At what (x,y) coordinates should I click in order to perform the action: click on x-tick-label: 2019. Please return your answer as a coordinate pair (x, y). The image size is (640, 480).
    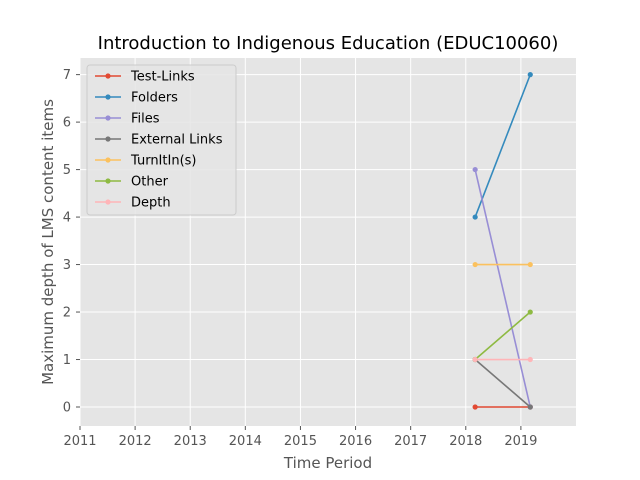
    Looking at the image, I should click on (520, 441).